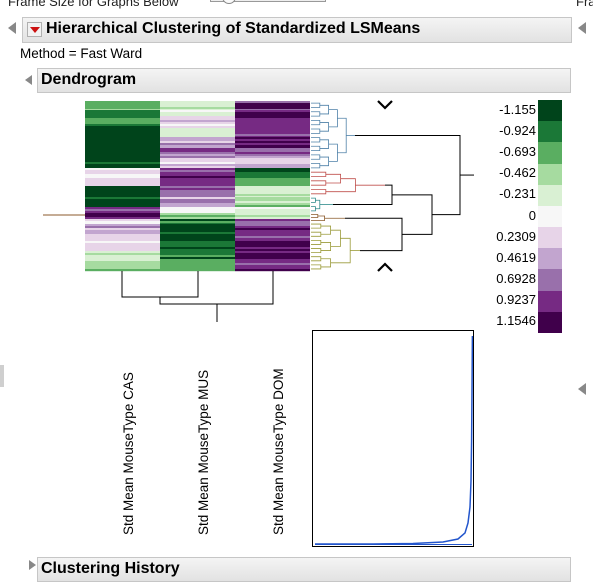 This screenshot has height=582, width=593. I want to click on legend-label: -0.462, so click(517, 172).